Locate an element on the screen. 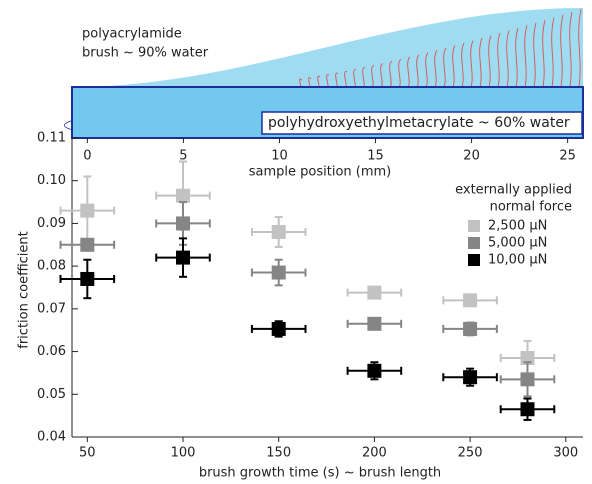 This screenshot has height=484, width=592. legend-title: normal force is located at coordinates (531, 207).